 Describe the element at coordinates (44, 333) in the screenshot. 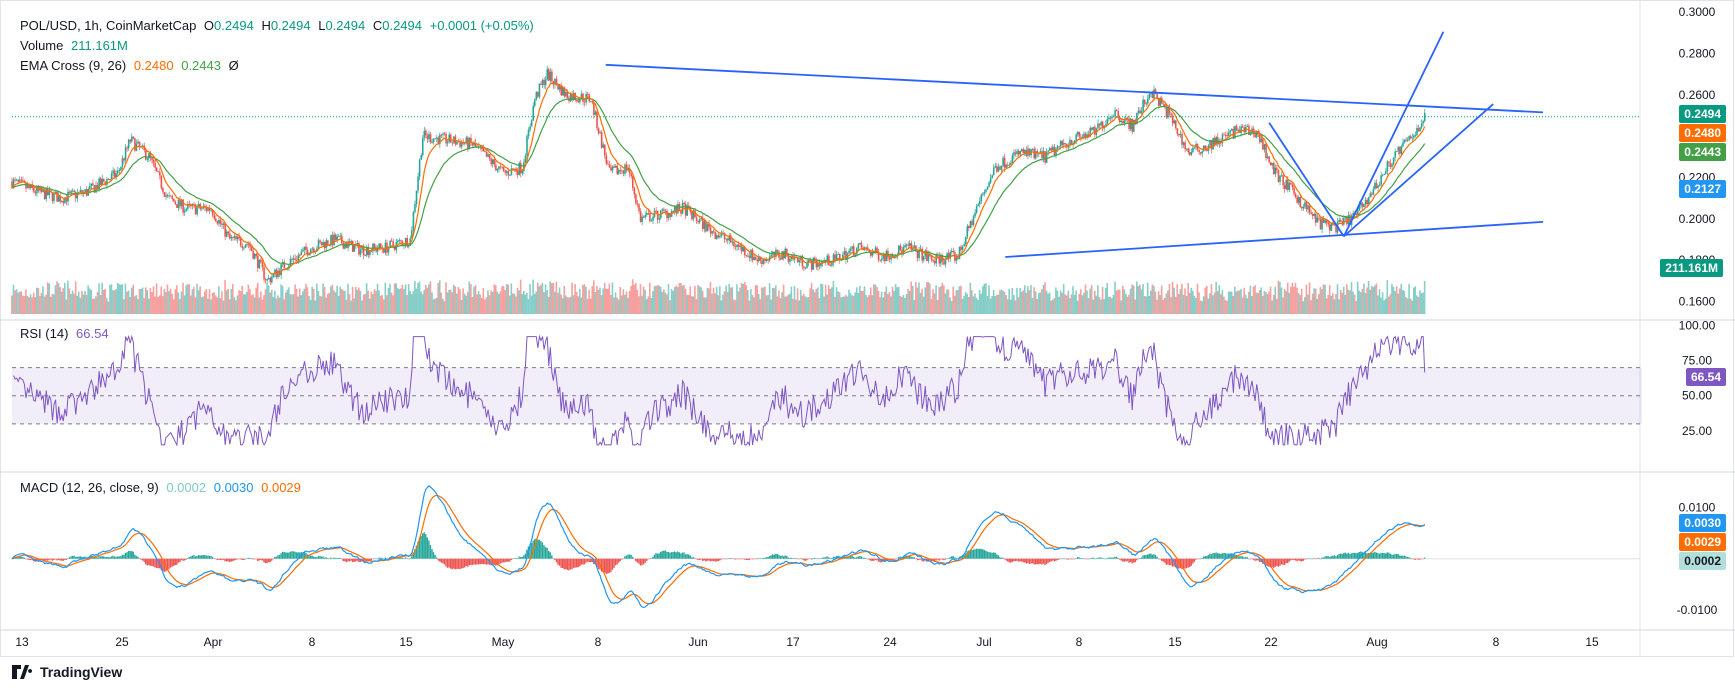

I see `rsi-label: RSI (14)` at that location.